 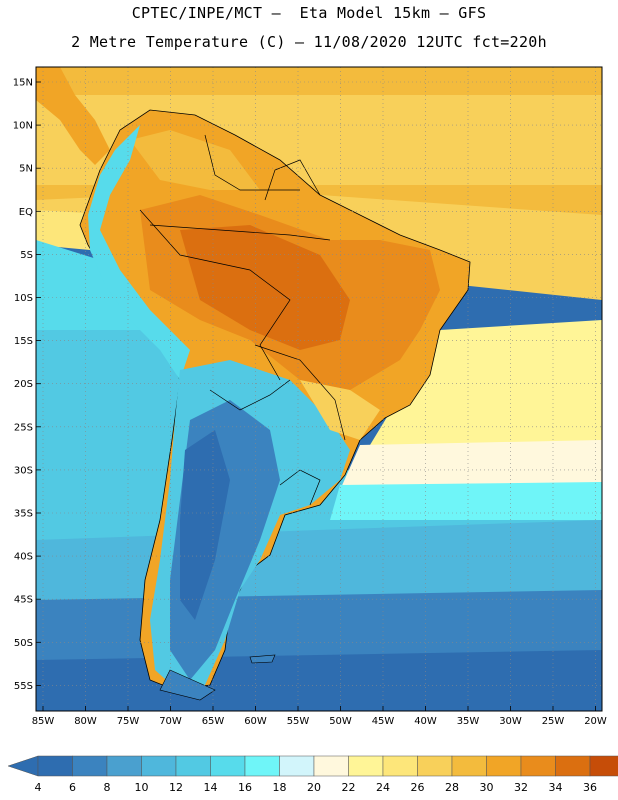 I want to click on tierra-del-fuego, so click(x=187, y=685).